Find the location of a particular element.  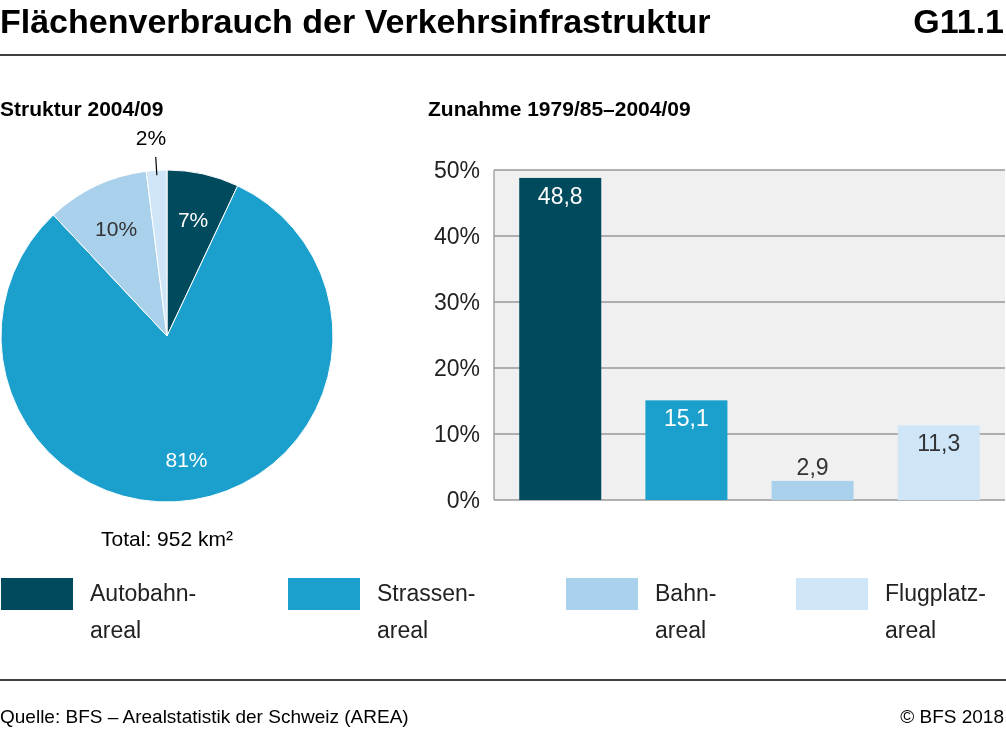

data-label: 10% is located at coordinates (116, 228).